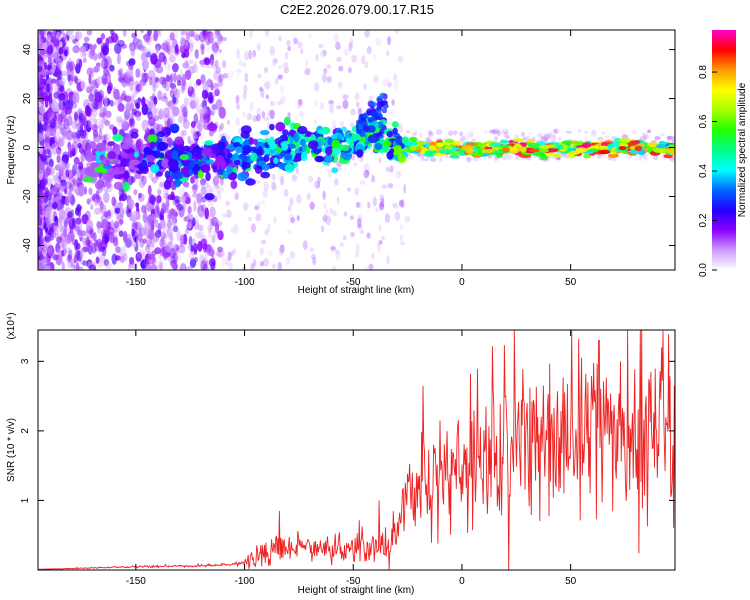 The height and width of the screenshot is (600, 750). What do you see at coordinates (703, 270) in the screenshot?
I see `colorbar-tick-label: 0.0` at bounding box center [703, 270].